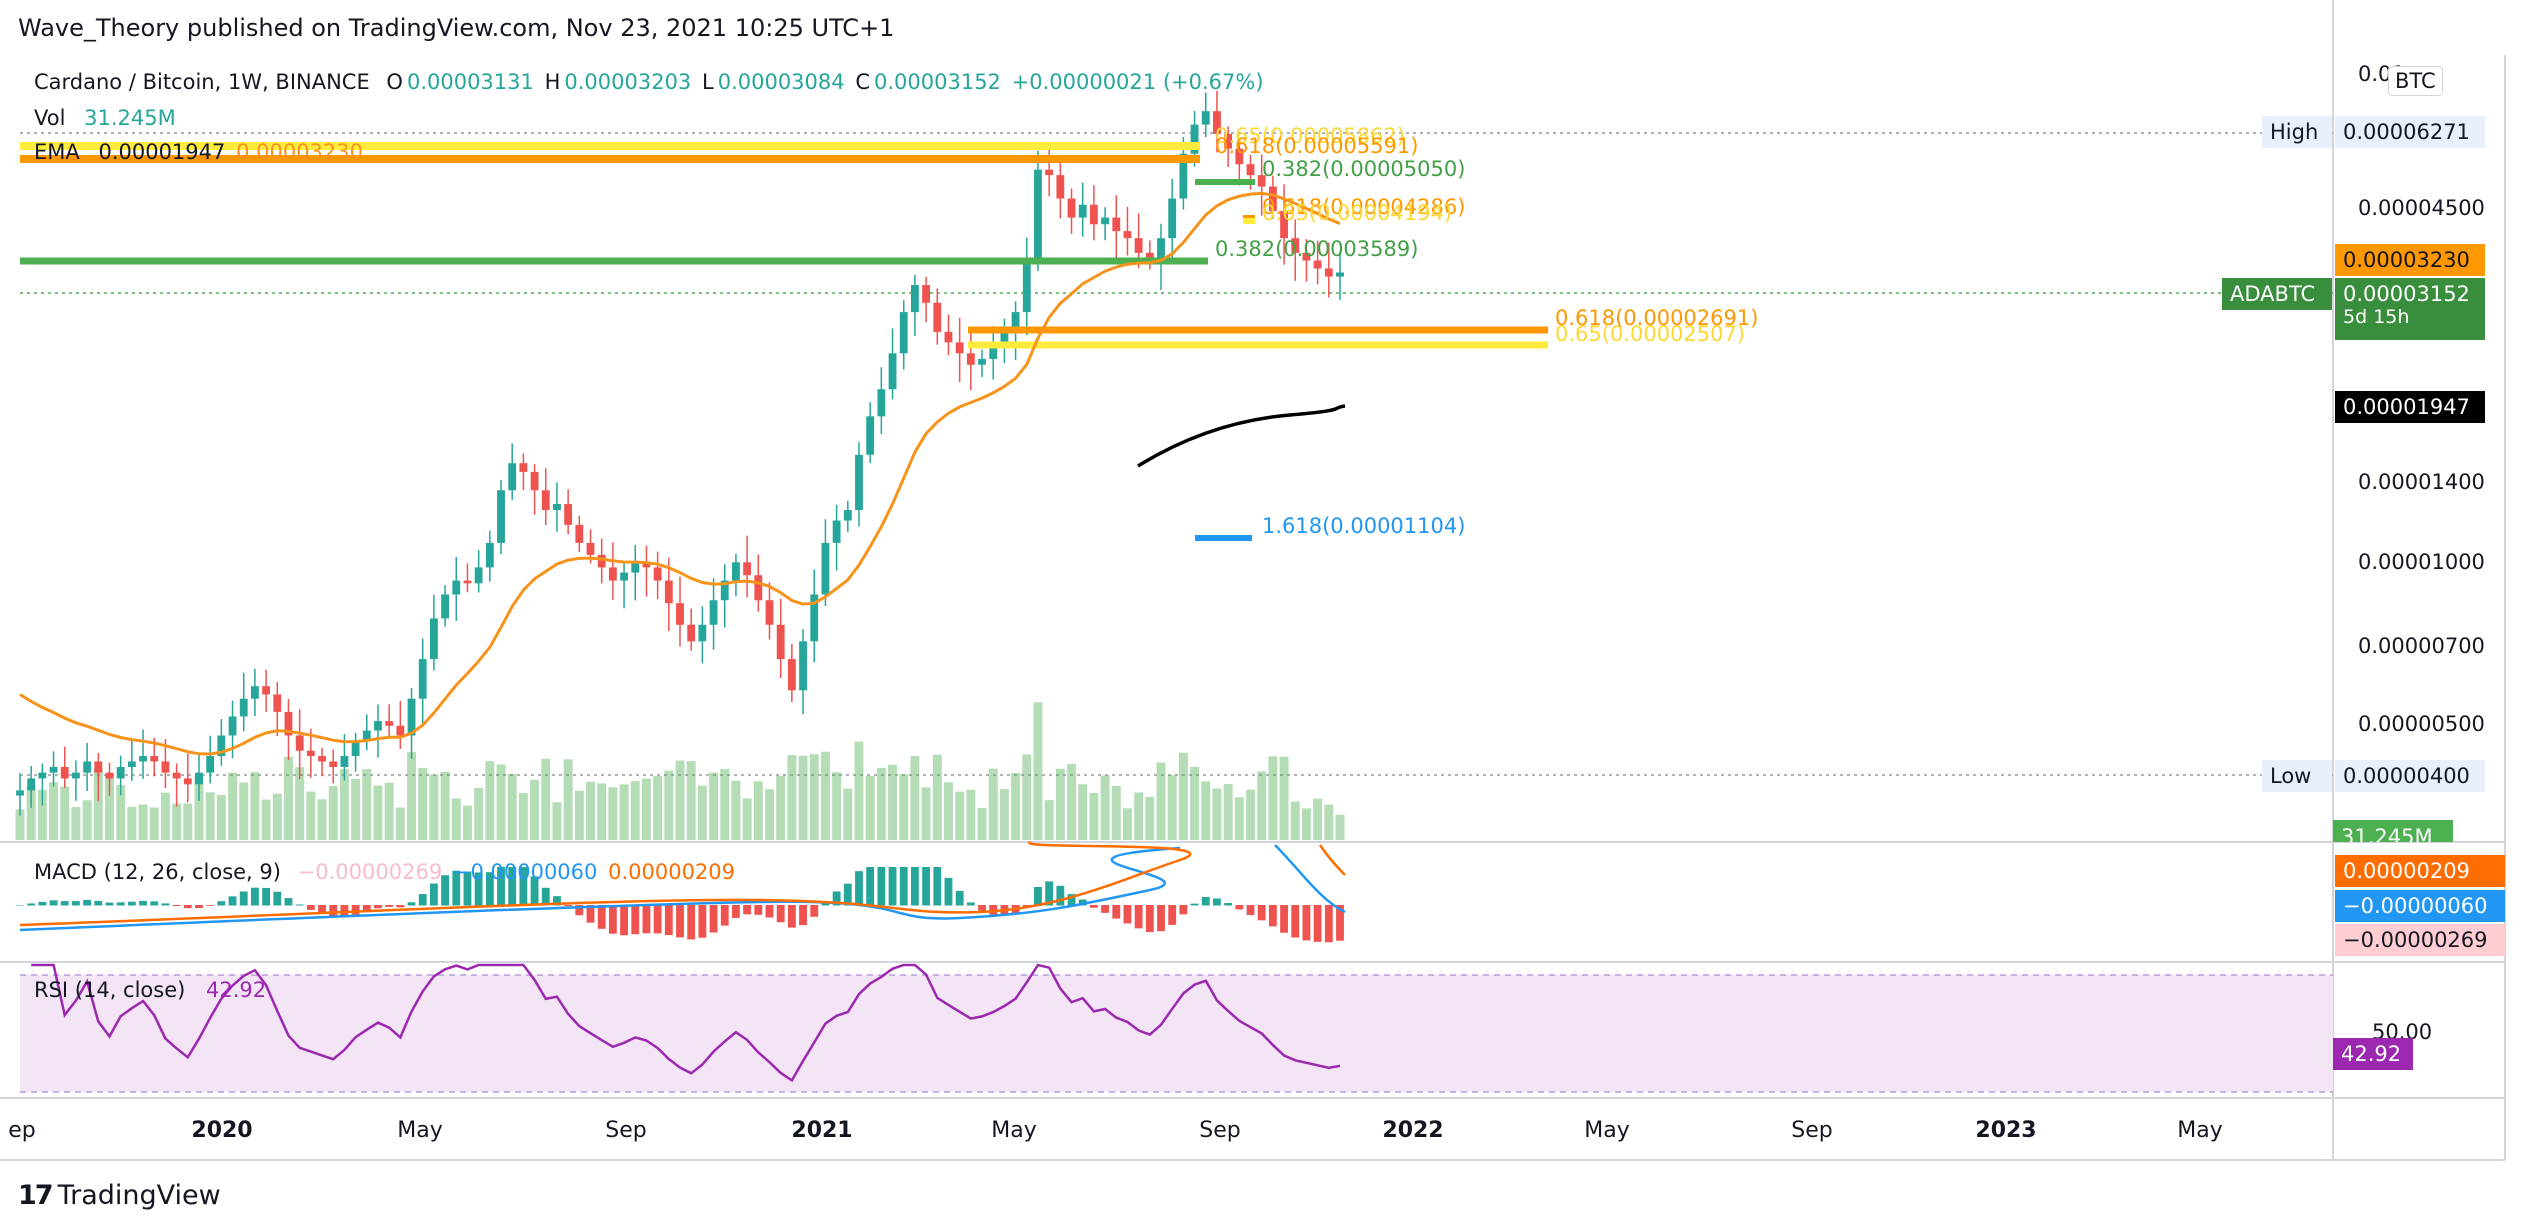  What do you see at coordinates (2415, 81) in the screenshot?
I see `currency-button: BTC` at bounding box center [2415, 81].